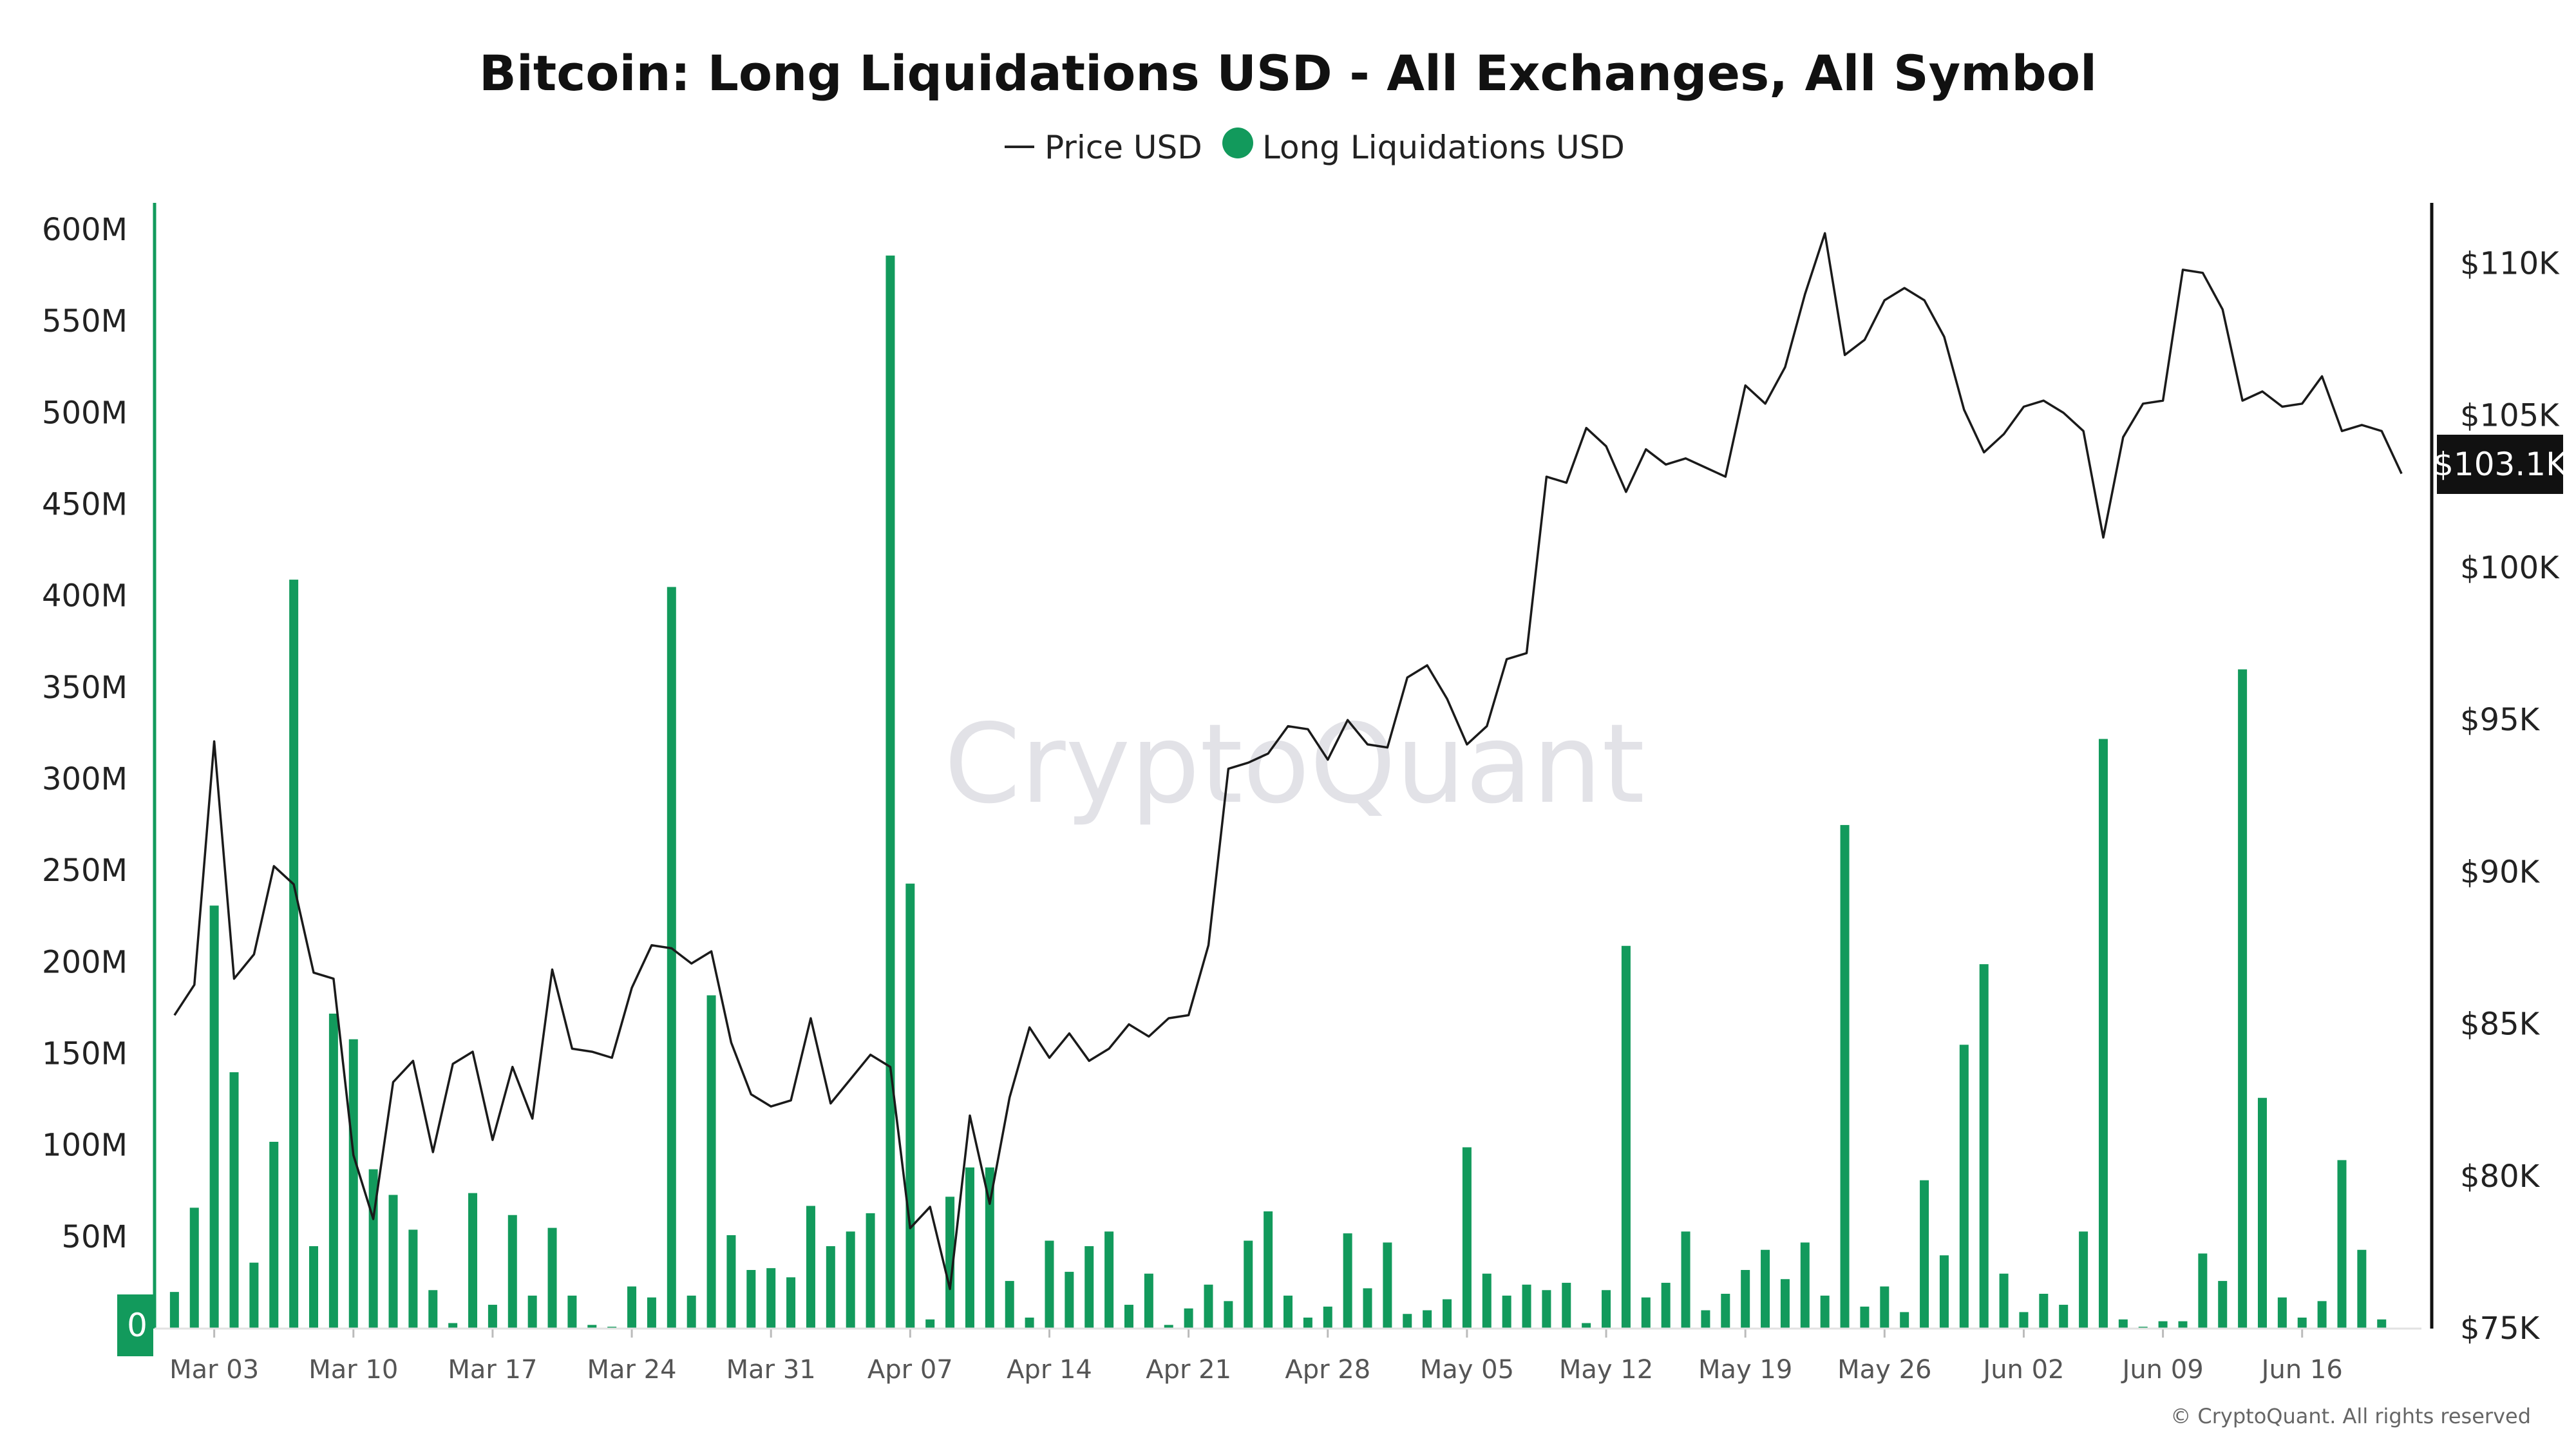 This screenshot has height=1449, width=2576. Describe the element at coordinates (1189, 1370) in the screenshot. I see `x-tick-label: Apr 21` at that location.